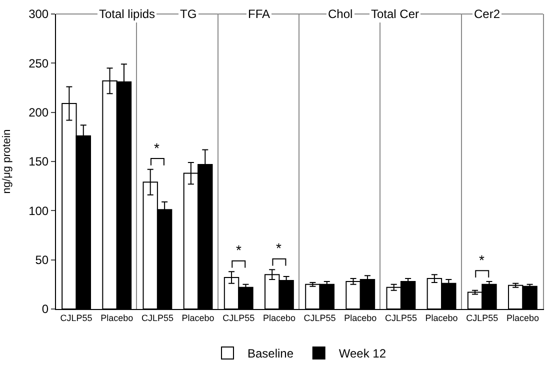 The width and height of the screenshot is (550, 373). I want to click on y-tick-label: 0, so click(45, 309).